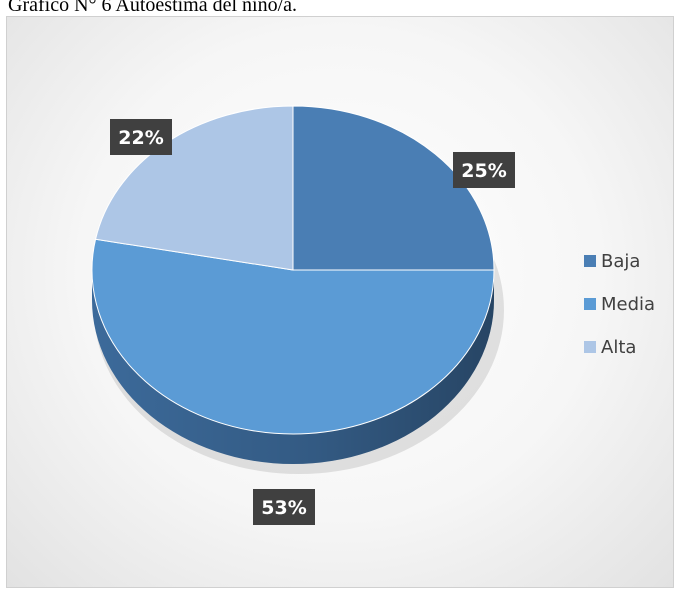  I want to click on data-label-box-media, so click(284, 507).